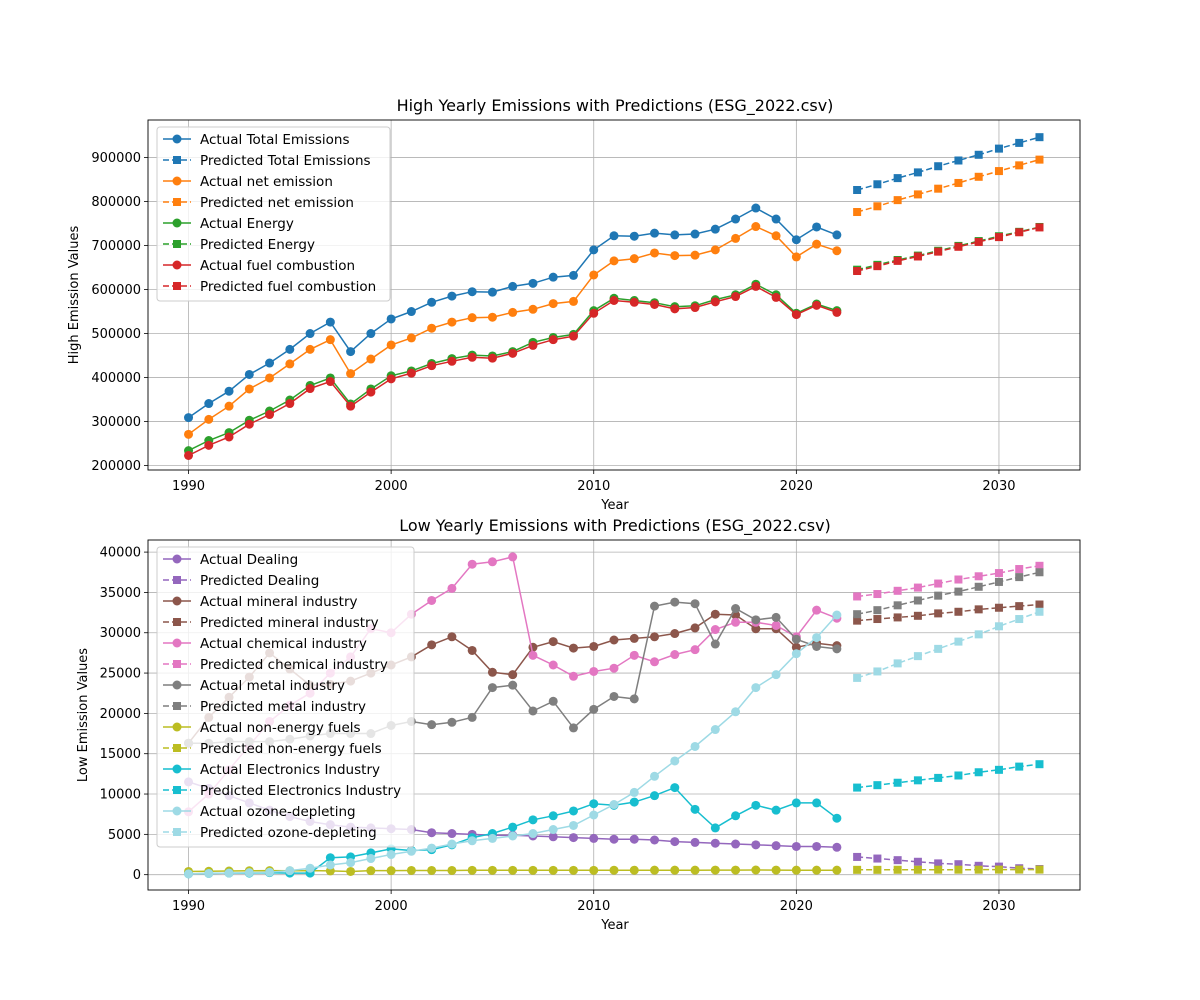 The width and height of the screenshot is (1200, 1000). What do you see at coordinates (188, 906) in the screenshot?
I see `x-tick-label: 1990` at bounding box center [188, 906].